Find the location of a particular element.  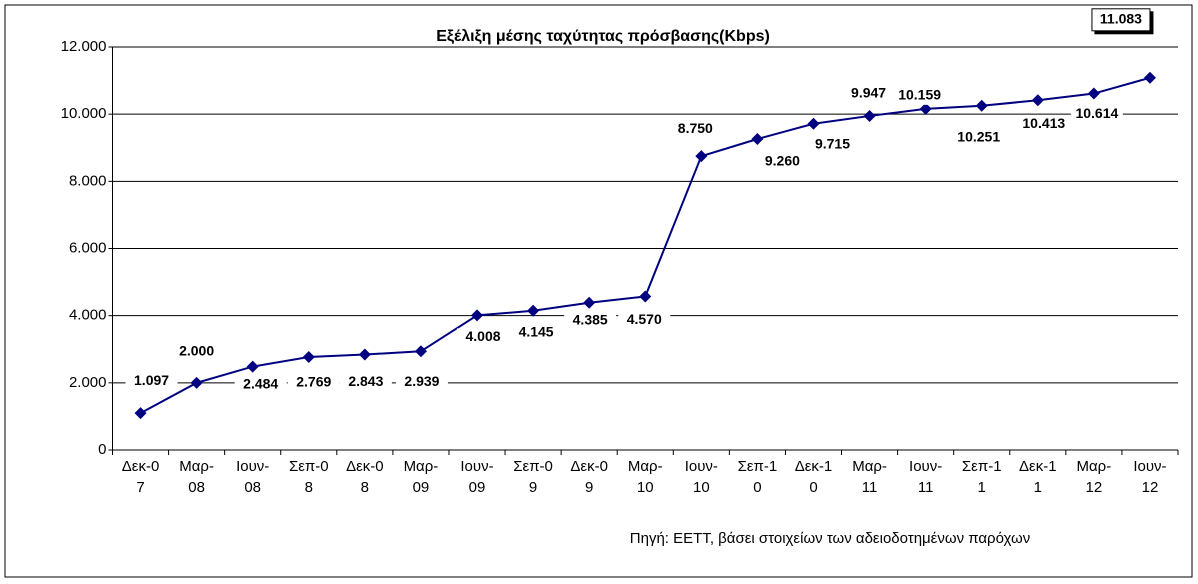

data-label: 1.097 is located at coordinates (151, 380).